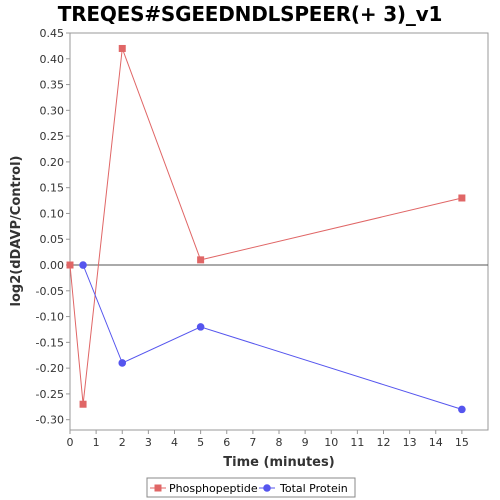 The image size is (500, 500). What do you see at coordinates (52, 213) in the screenshot?
I see `y-tick-label: 0.10` at bounding box center [52, 213].